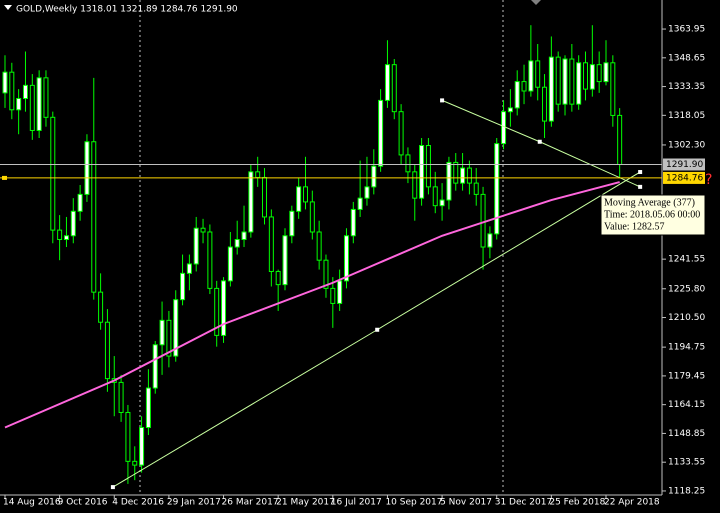 The width and height of the screenshot is (720, 513). I want to click on y-tick-label: 1210.50, so click(686, 318).